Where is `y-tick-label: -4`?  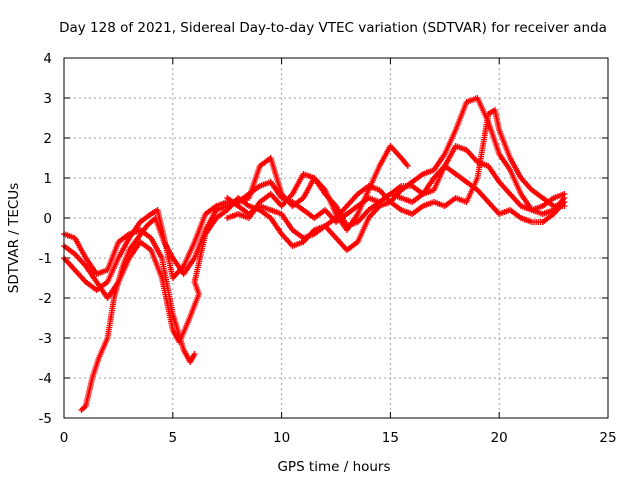 y-tick-label: -4 is located at coordinates (45, 379).